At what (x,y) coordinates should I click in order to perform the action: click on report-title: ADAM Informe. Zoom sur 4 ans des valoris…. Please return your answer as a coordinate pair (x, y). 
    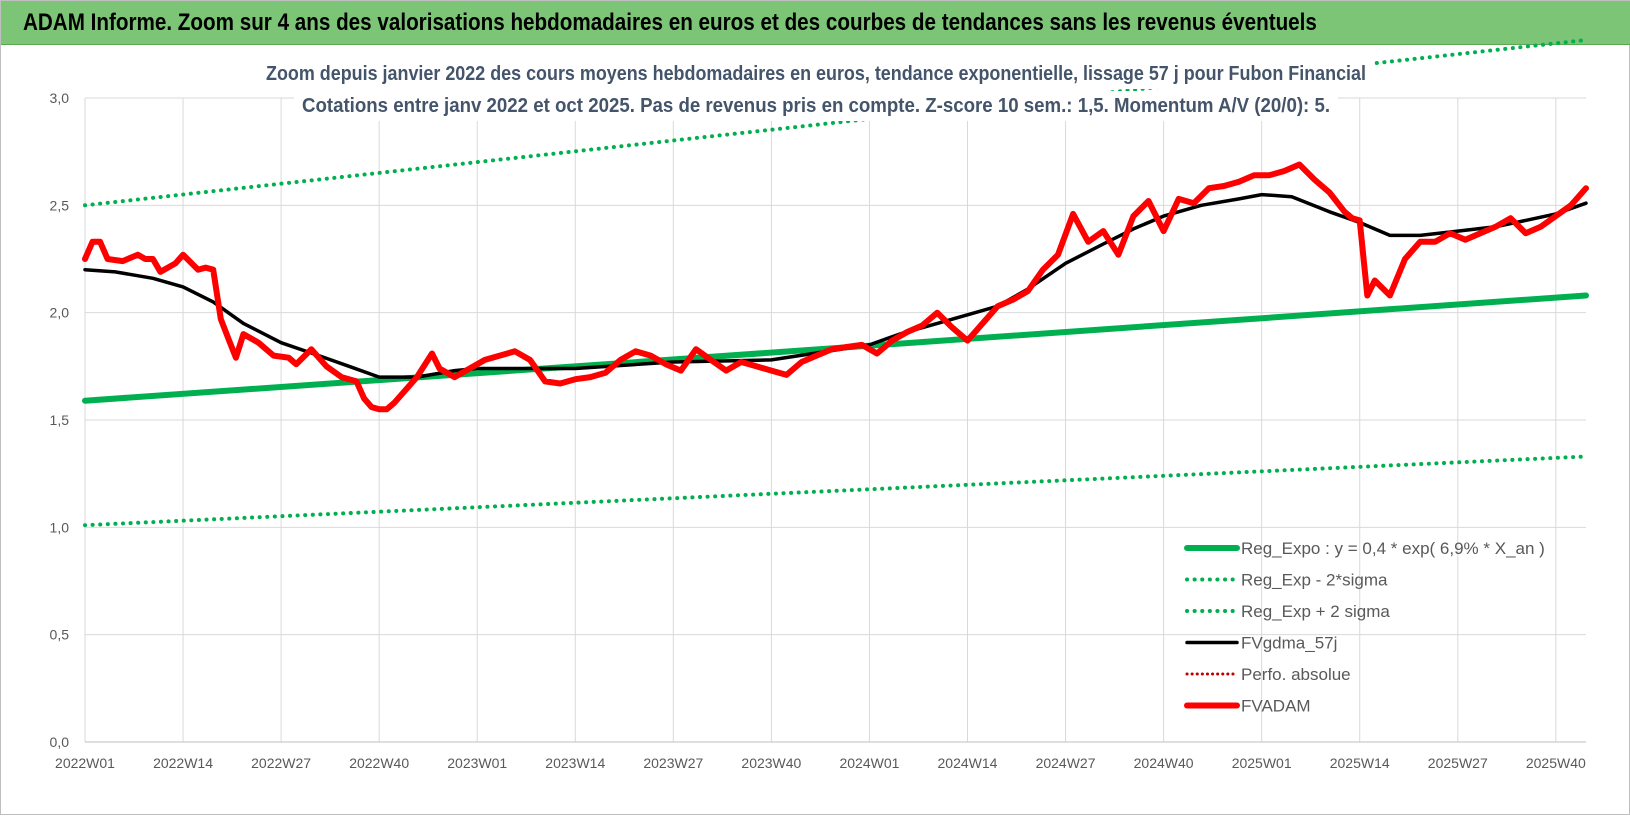
    Looking at the image, I should click on (670, 22).